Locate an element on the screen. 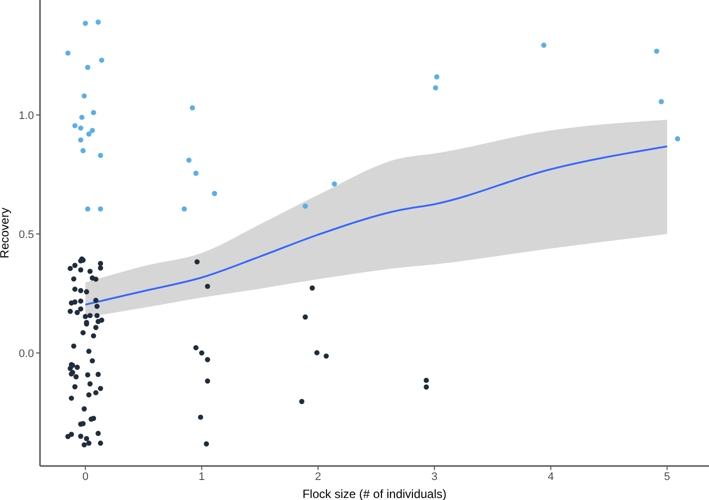  x-tick-label: 5 is located at coordinates (667, 476).